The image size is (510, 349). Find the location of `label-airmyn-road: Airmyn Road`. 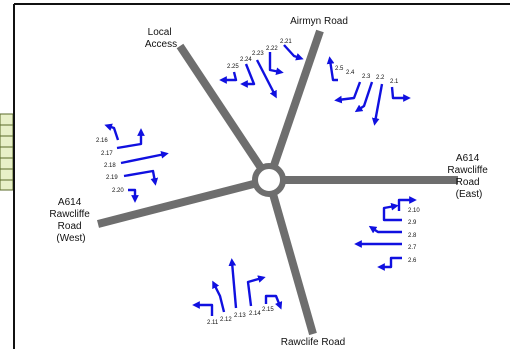

label-airmyn-road: Airmyn Road is located at coordinates (319, 21).